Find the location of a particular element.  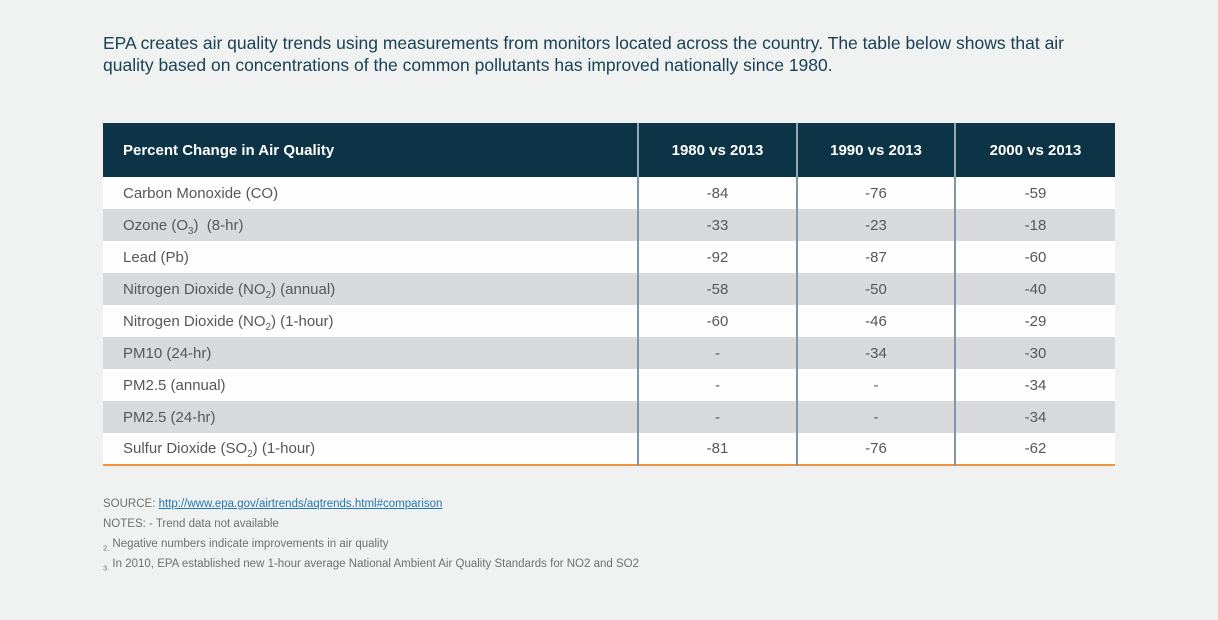

row-value: -50 is located at coordinates (875, 289).